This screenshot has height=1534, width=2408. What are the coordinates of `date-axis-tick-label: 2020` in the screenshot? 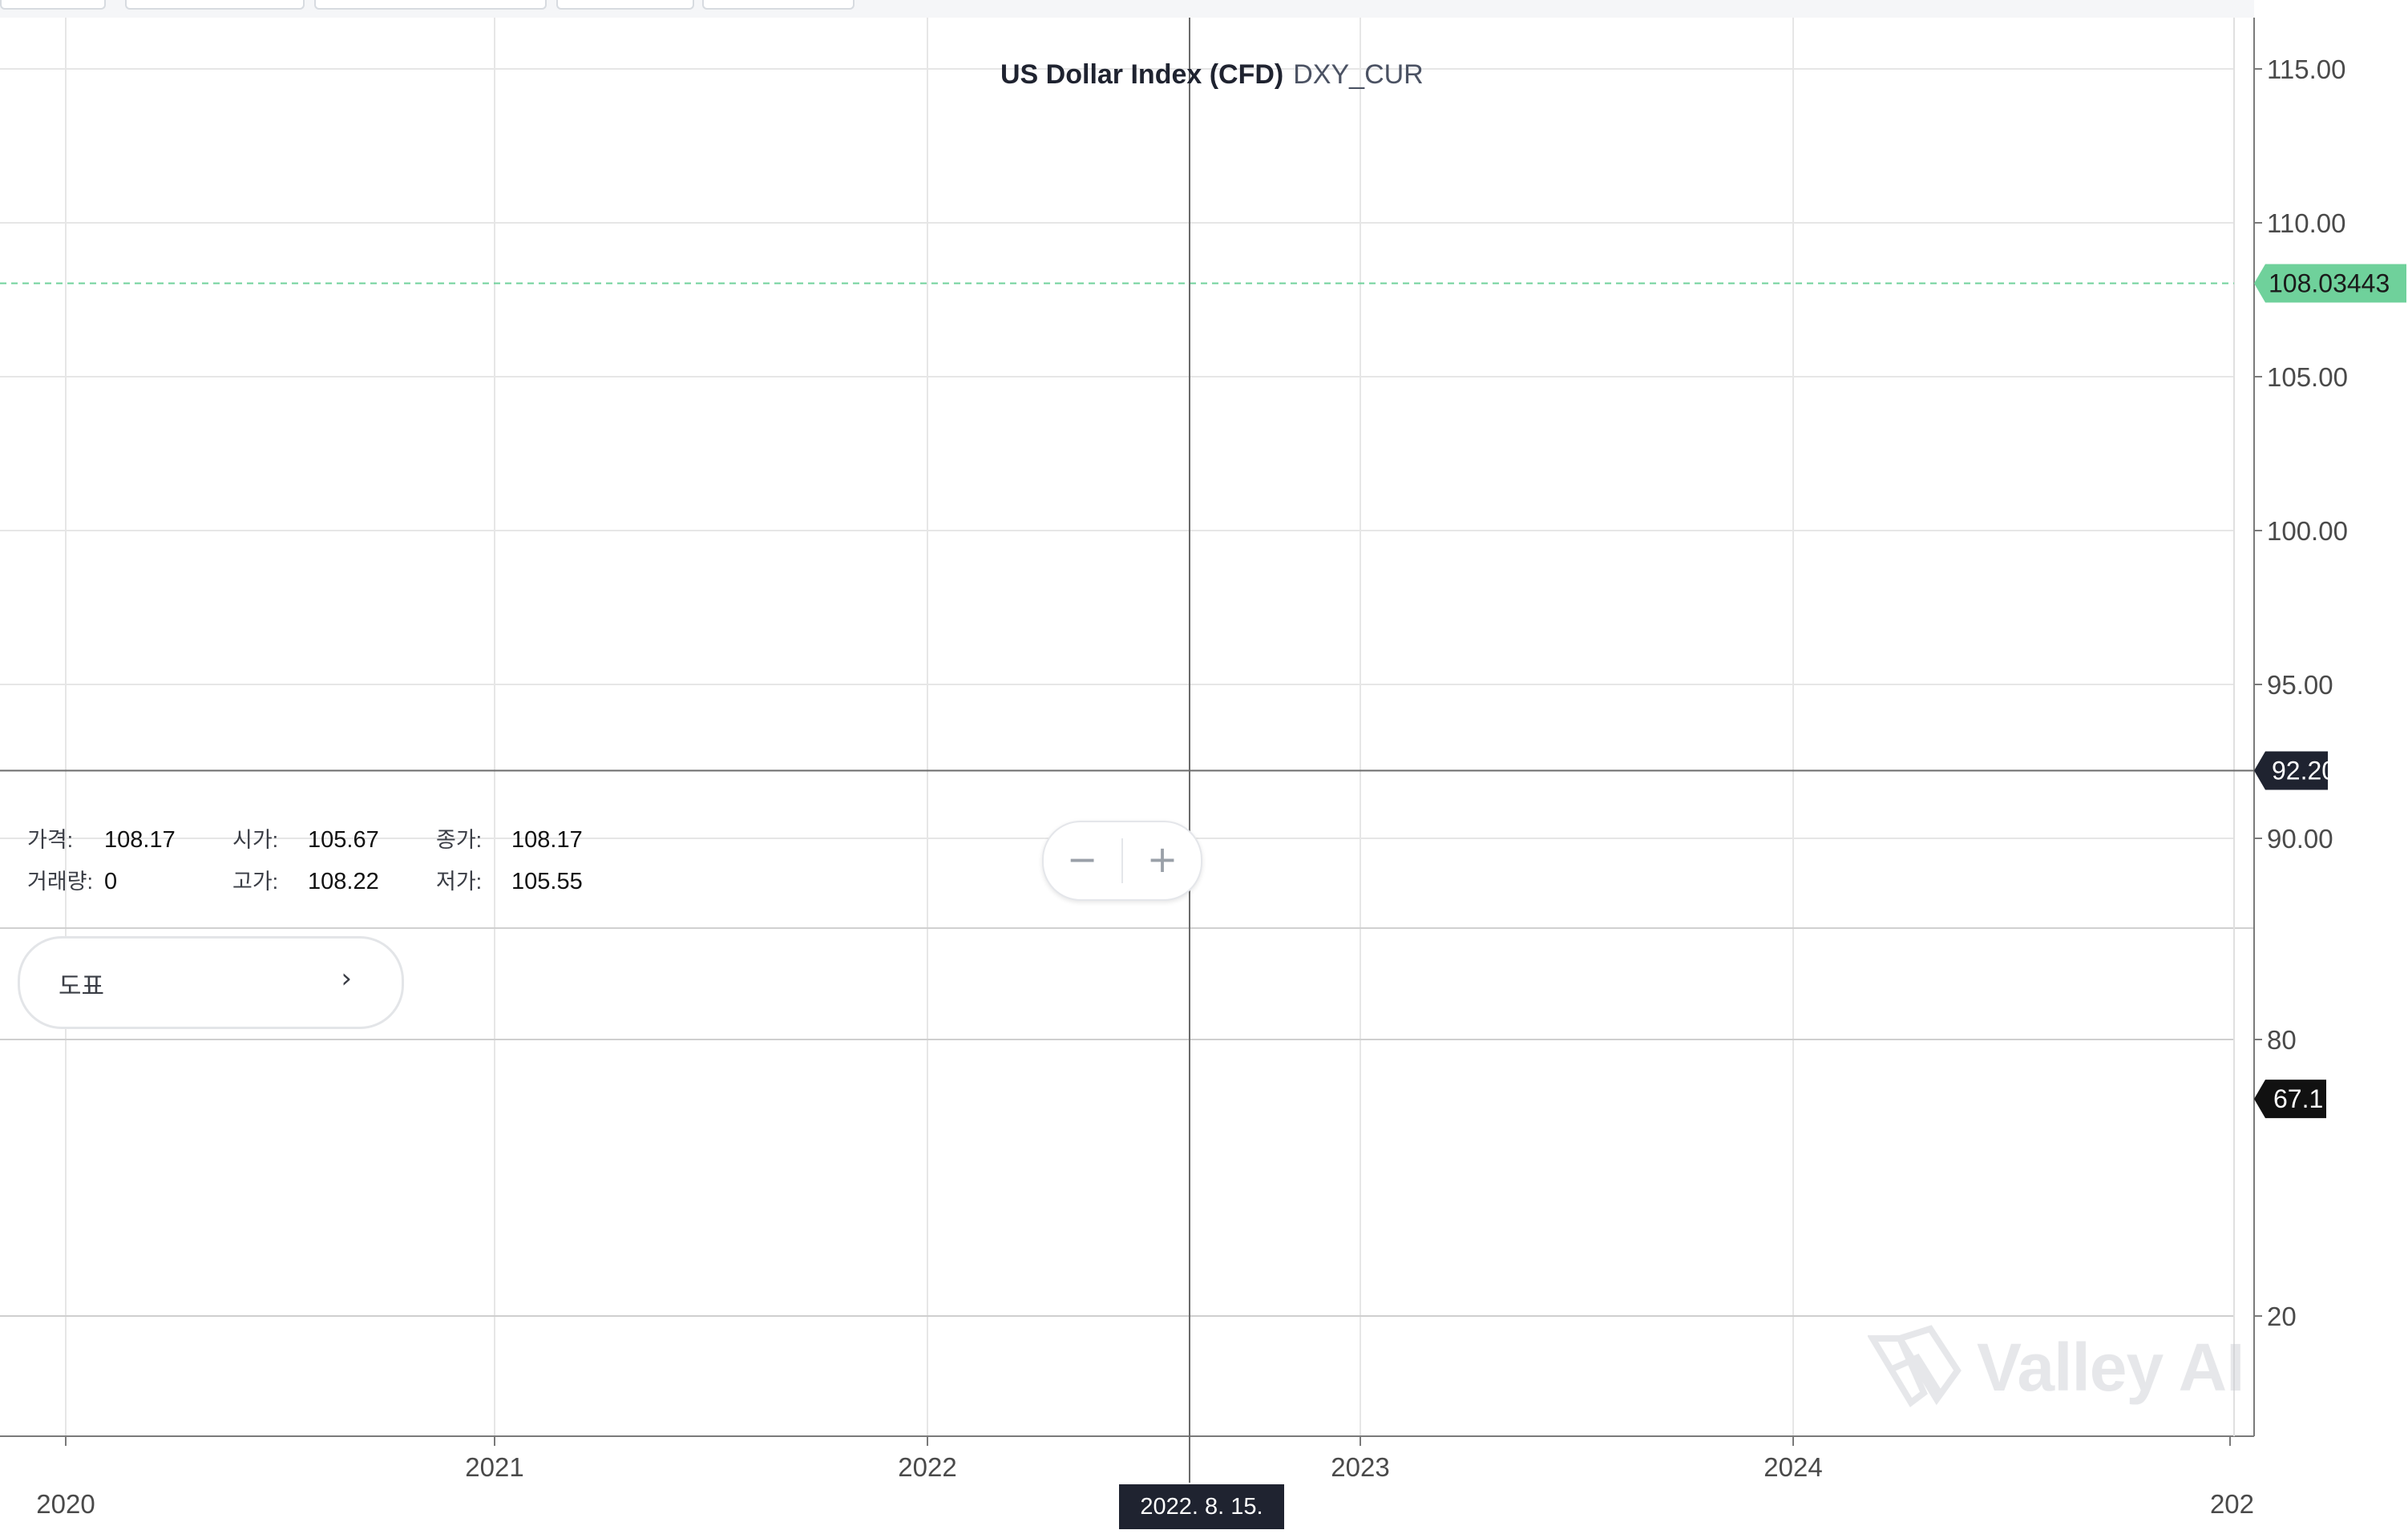 It's located at (65, 1504).